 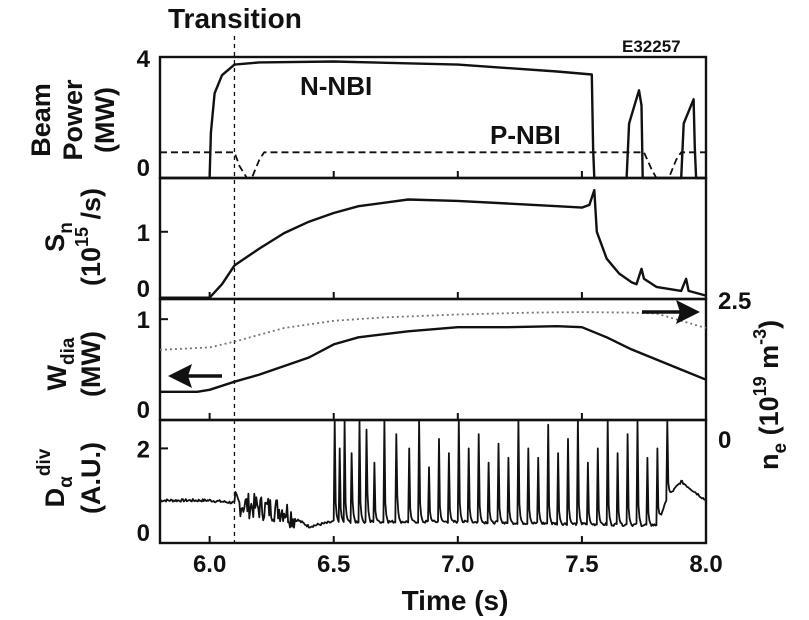 I want to click on svg-text: (1015 /s), so click(x=89, y=237).